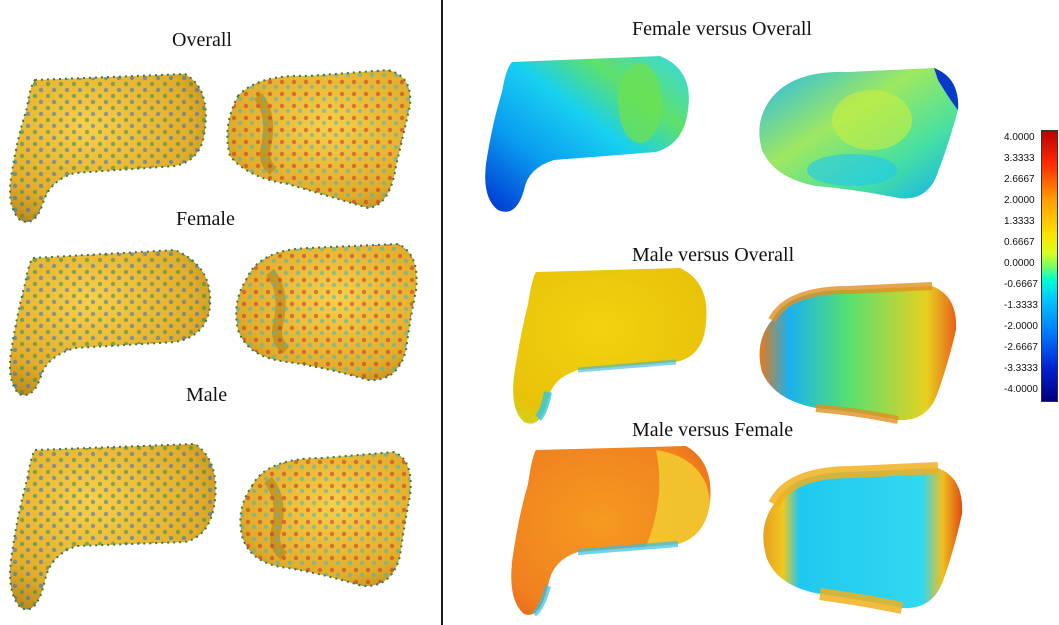 The height and width of the screenshot is (625, 1059). Describe the element at coordinates (1019, 158) in the screenshot. I see `color-scale-tick-label: 3.3333` at that location.